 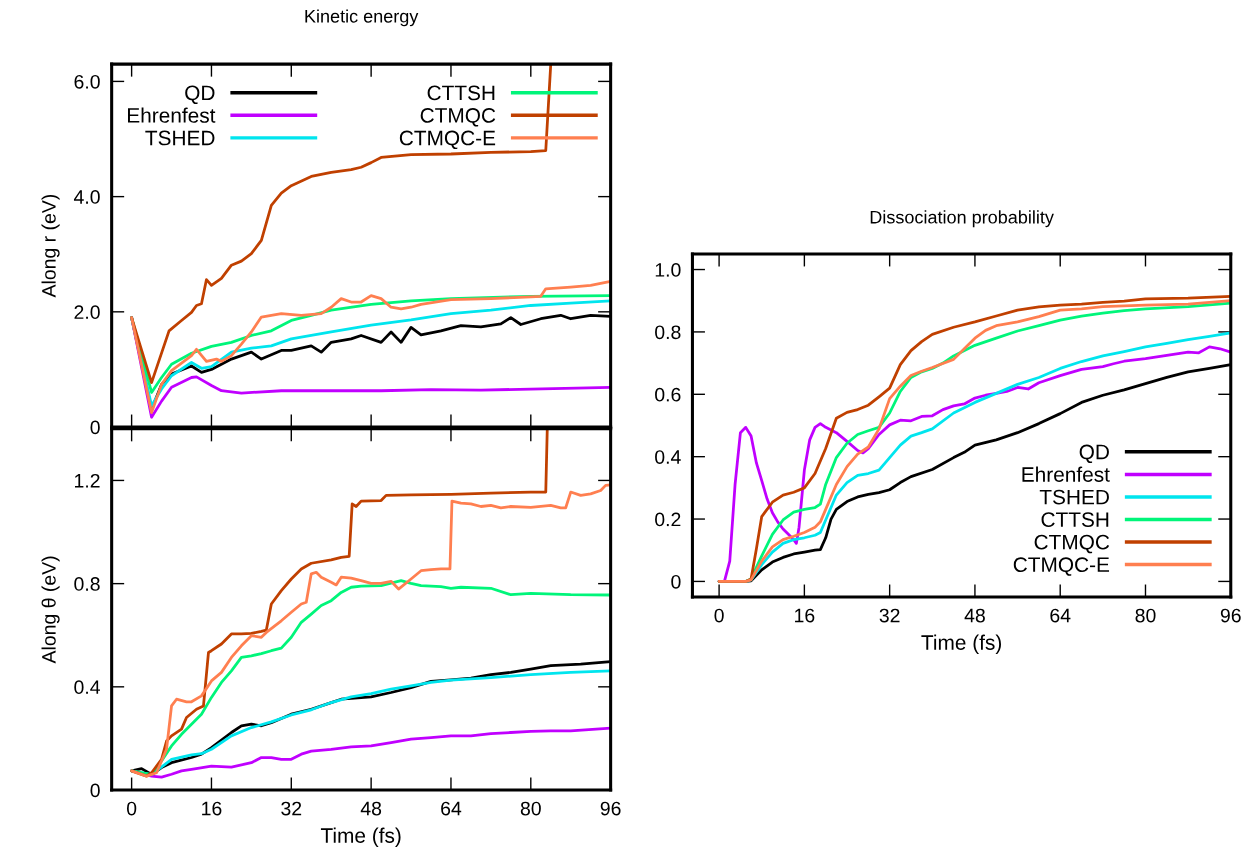 I want to click on y-tick-label: 2.0, so click(x=87, y=312).